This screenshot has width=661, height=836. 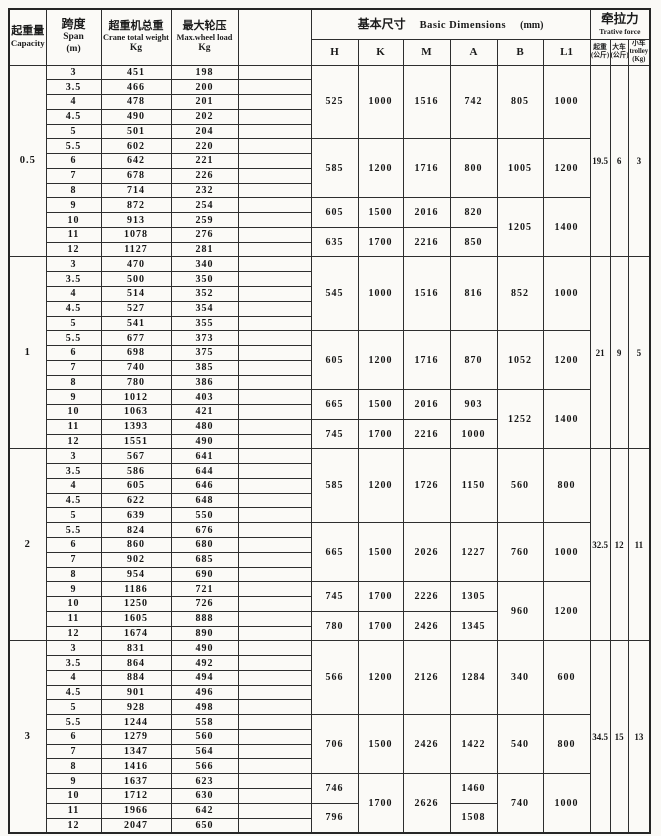 I want to click on cell-dim-L1: 1000, so click(x=566, y=294).